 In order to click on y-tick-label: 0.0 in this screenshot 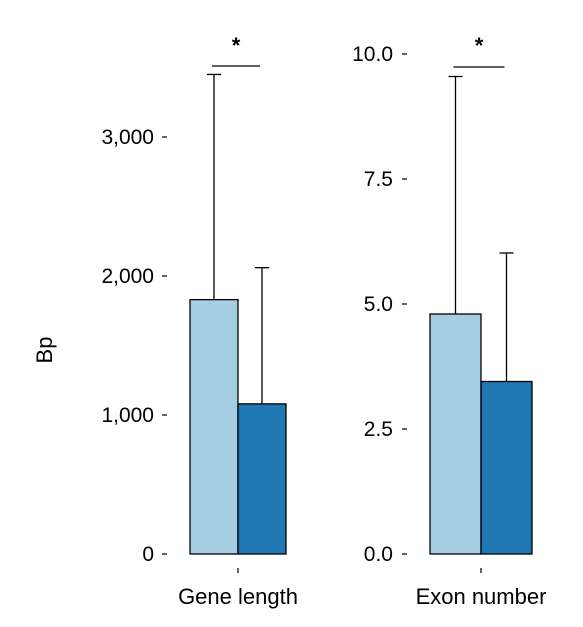, I will do `click(378, 554)`.